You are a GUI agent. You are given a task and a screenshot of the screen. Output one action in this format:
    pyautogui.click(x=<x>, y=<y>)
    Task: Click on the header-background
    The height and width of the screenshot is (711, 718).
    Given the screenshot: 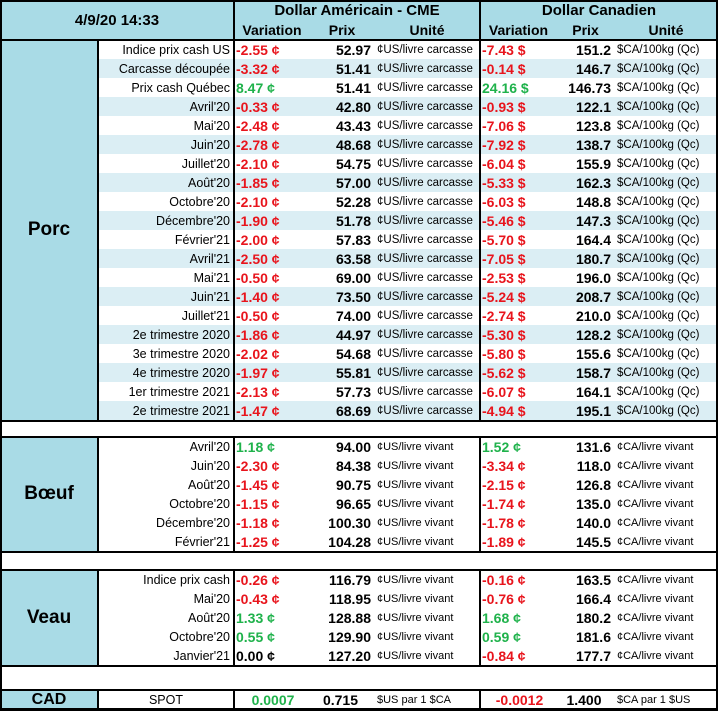 What is the action you would take?
    pyautogui.click(x=359, y=20)
    